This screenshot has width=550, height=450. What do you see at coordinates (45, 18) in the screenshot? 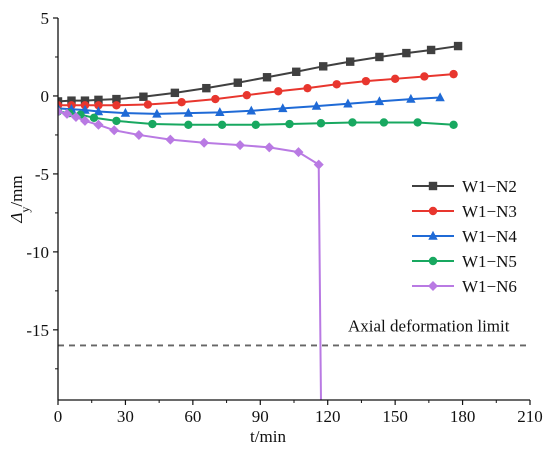
I see `y-tick-label: 5` at bounding box center [45, 18].